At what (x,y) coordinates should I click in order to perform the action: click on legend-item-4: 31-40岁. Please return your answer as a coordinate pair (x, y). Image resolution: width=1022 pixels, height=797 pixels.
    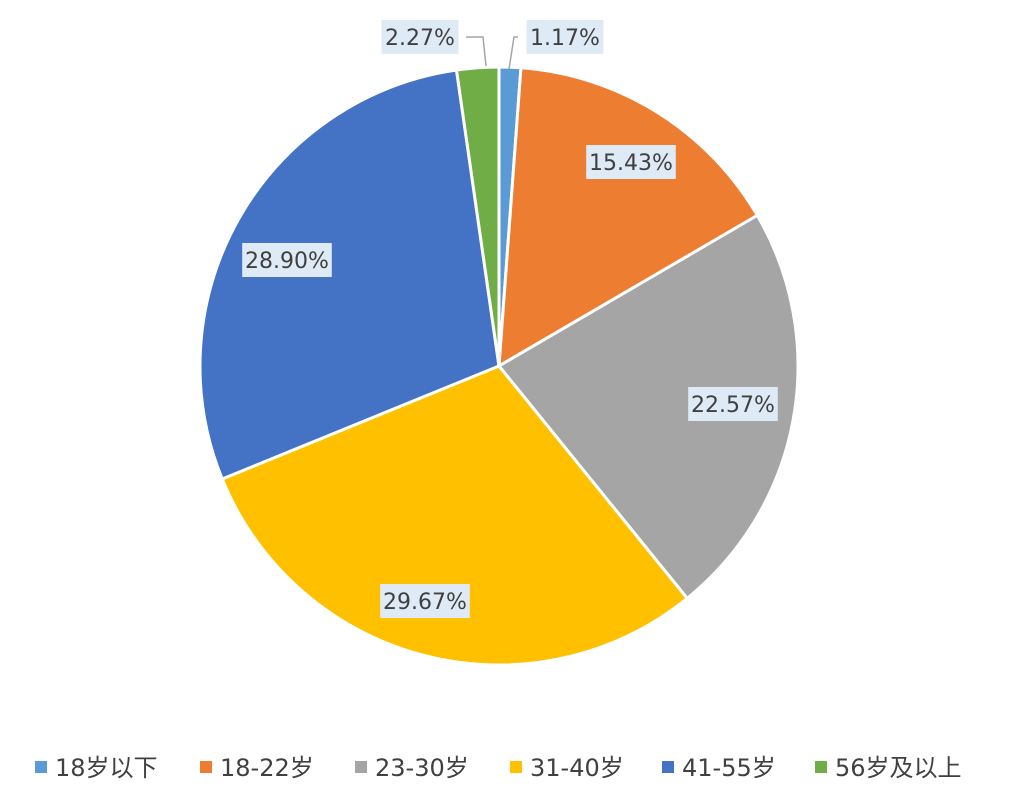
    Looking at the image, I should click on (567, 768).